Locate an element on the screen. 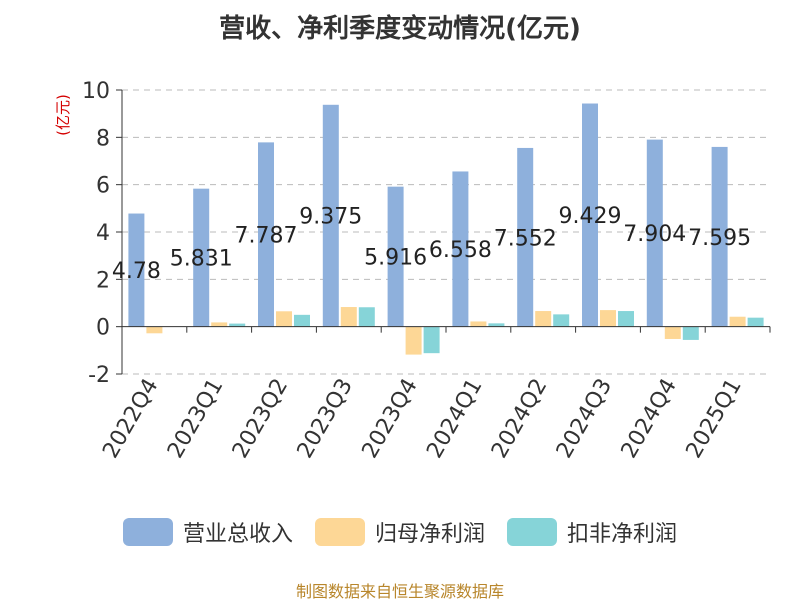 The image size is (800, 602). y-tick-label: 4 is located at coordinates (103, 233).